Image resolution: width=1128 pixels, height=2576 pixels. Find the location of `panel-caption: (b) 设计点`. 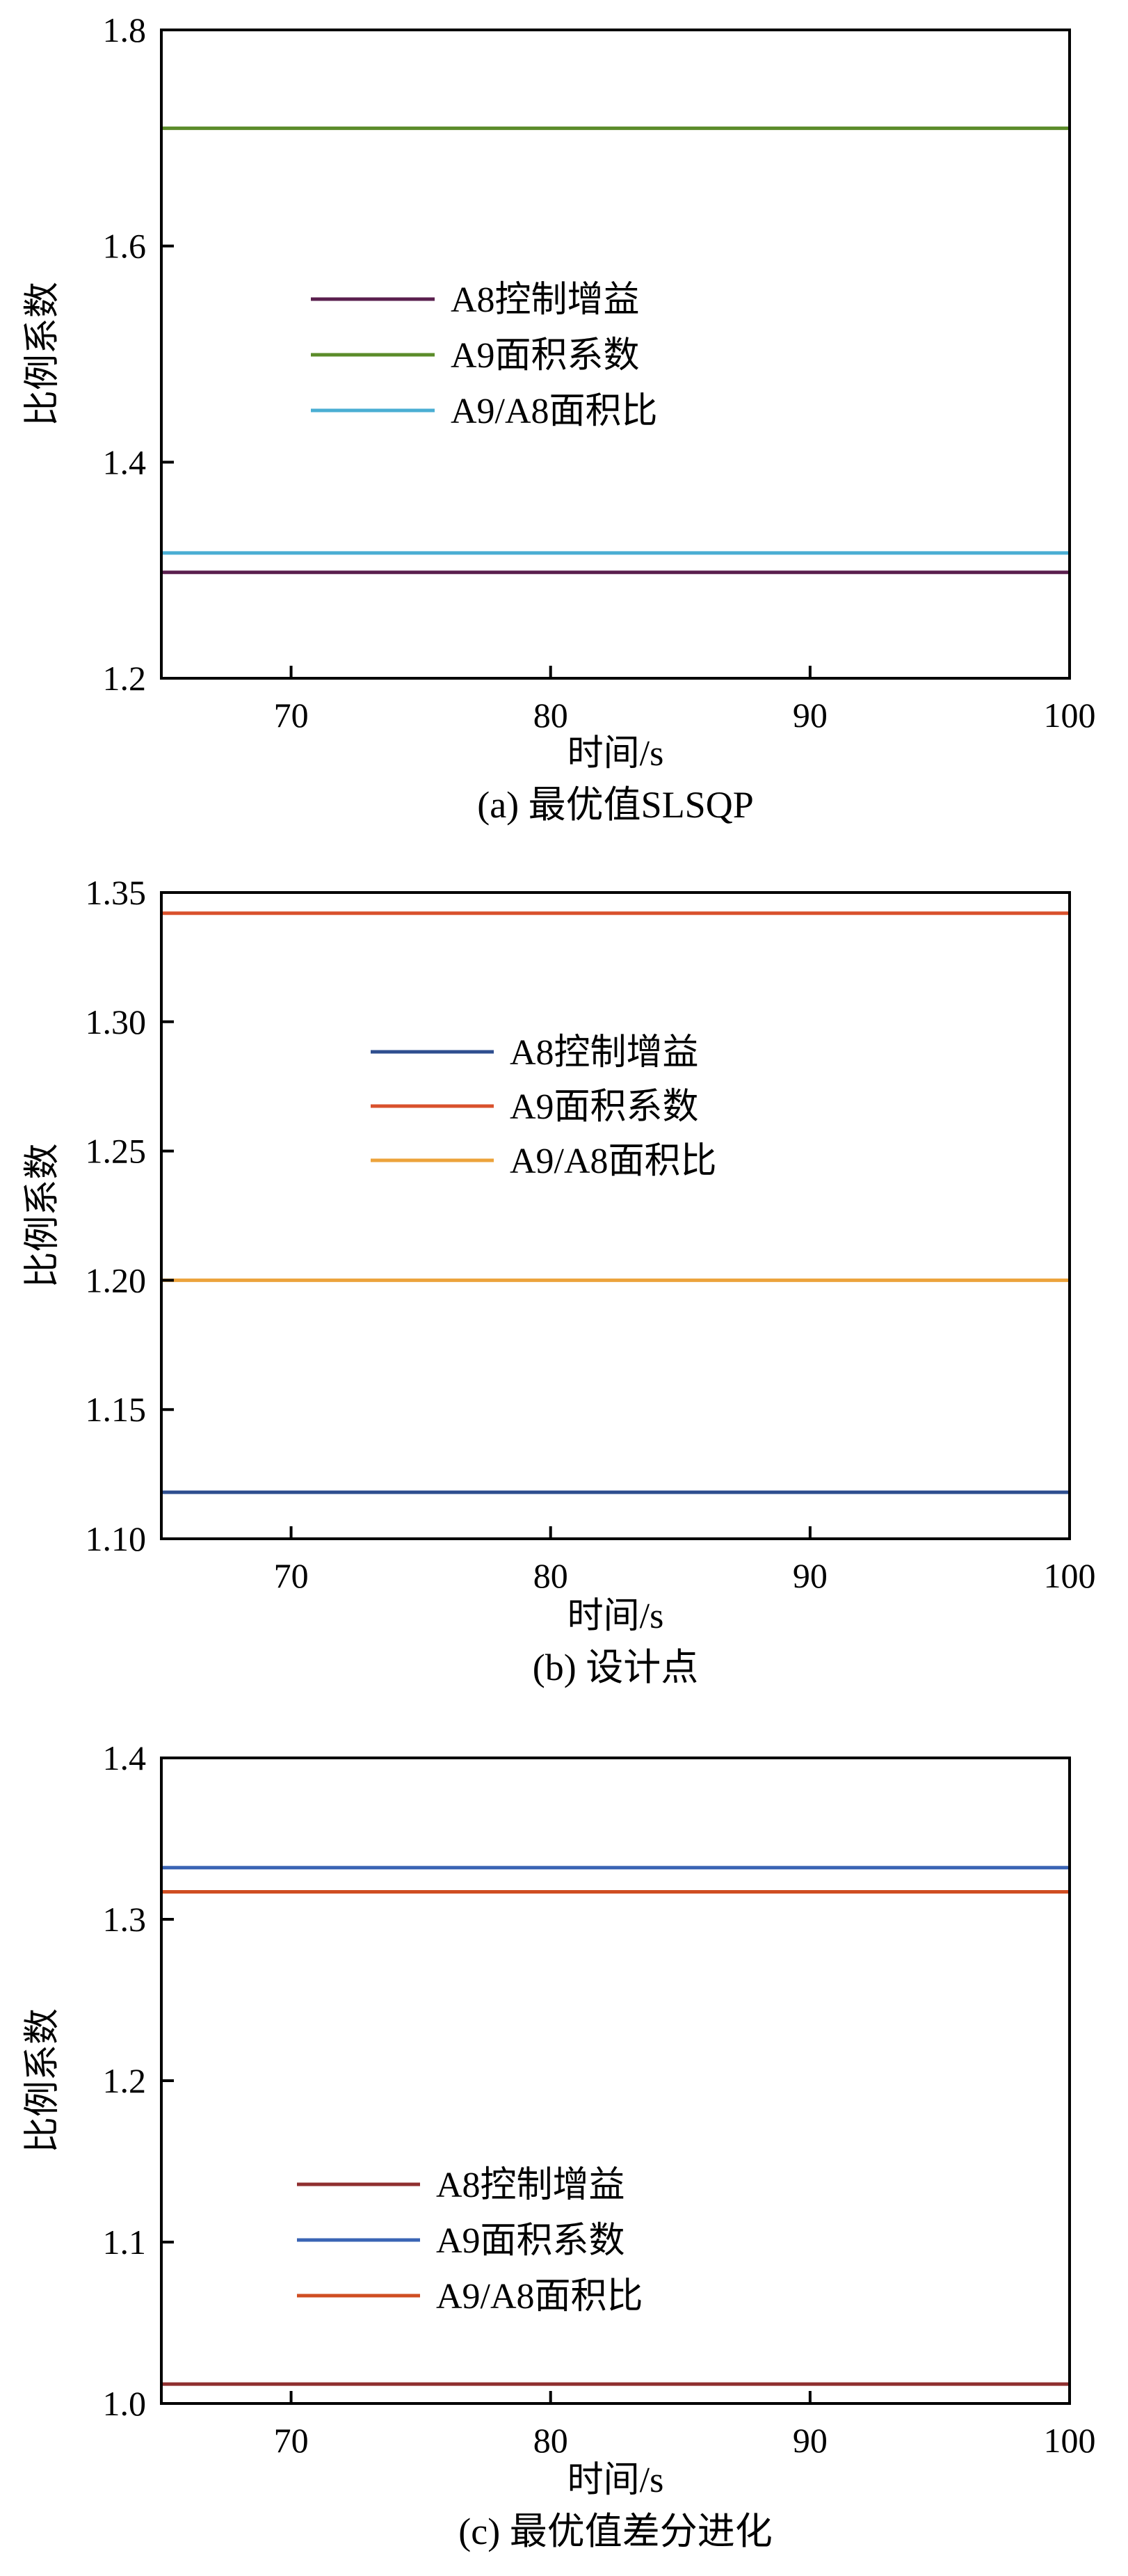

panel-caption: (b) 设计点 is located at coordinates (615, 1667).